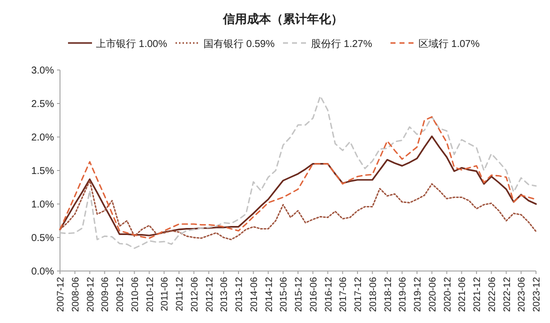 This screenshot has height=323, width=550. Describe the element at coordinates (42, 272) in the screenshot. I see `y-tick-label: 0.0%` at that location.